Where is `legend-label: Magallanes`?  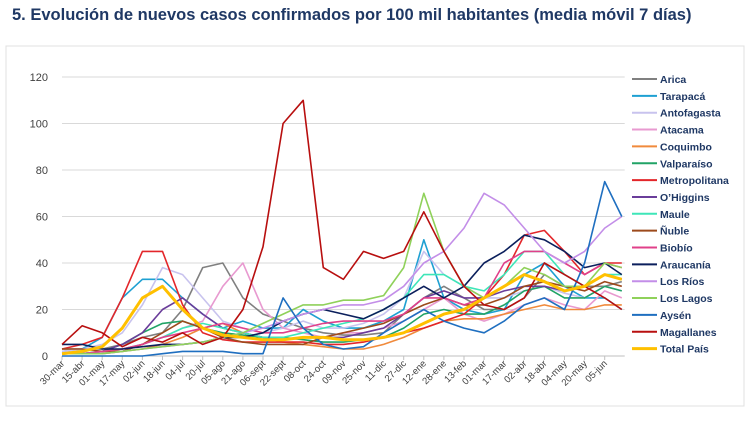
legend-label: Magallanes is located at coordinates (688, 333).